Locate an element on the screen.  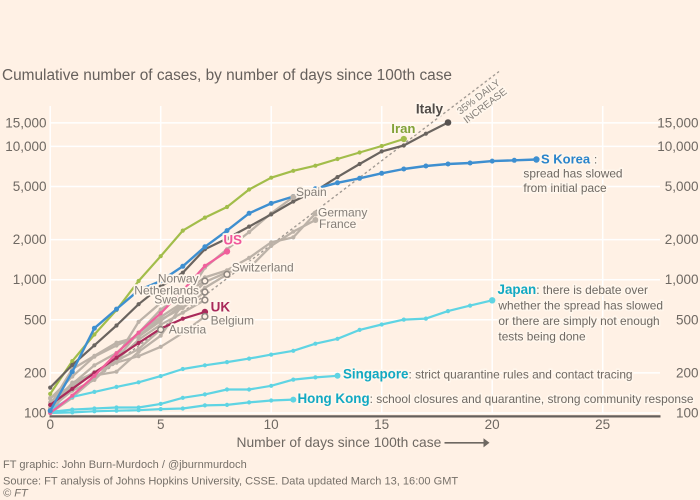
svg-text: US is located at coordinates (232, 240).